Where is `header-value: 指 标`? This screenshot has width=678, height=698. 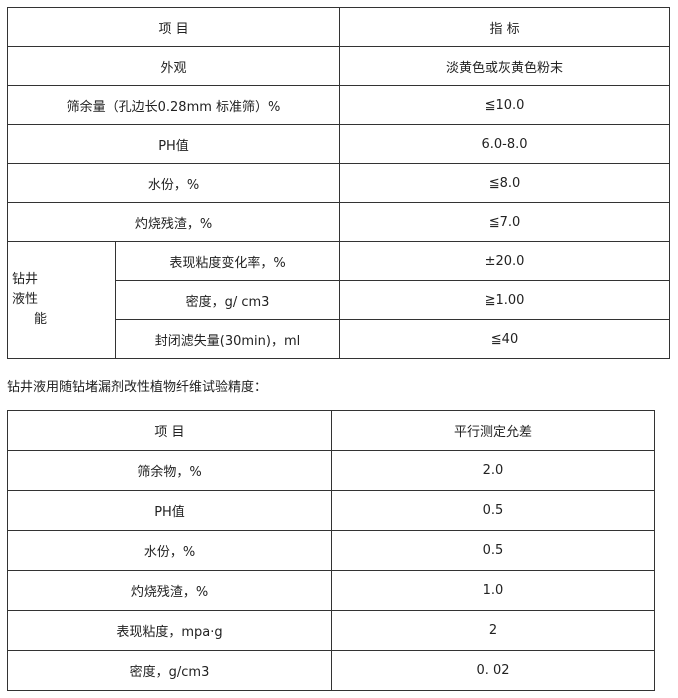
header-value: 指 标 is located at coordinates (504, 27).